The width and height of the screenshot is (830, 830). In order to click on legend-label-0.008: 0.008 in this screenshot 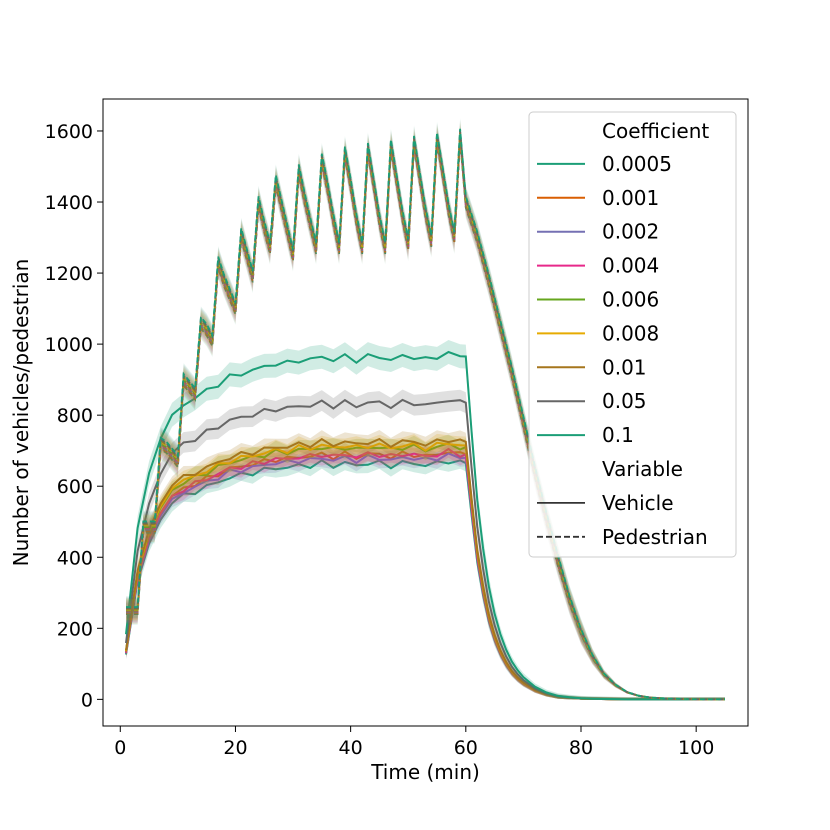, I will do `click(630, 333)`.